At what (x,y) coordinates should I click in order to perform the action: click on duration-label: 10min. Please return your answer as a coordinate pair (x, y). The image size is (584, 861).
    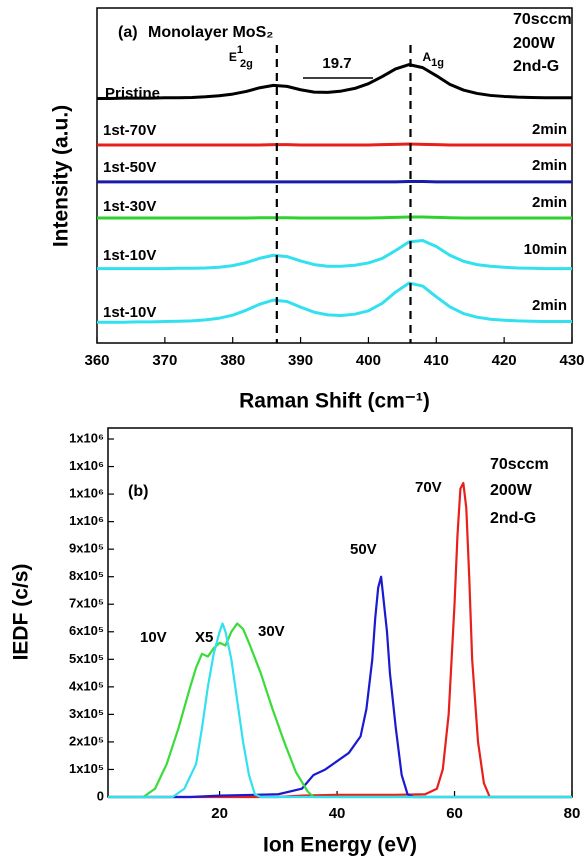
    Looking at the image, I should click on (545, 249).